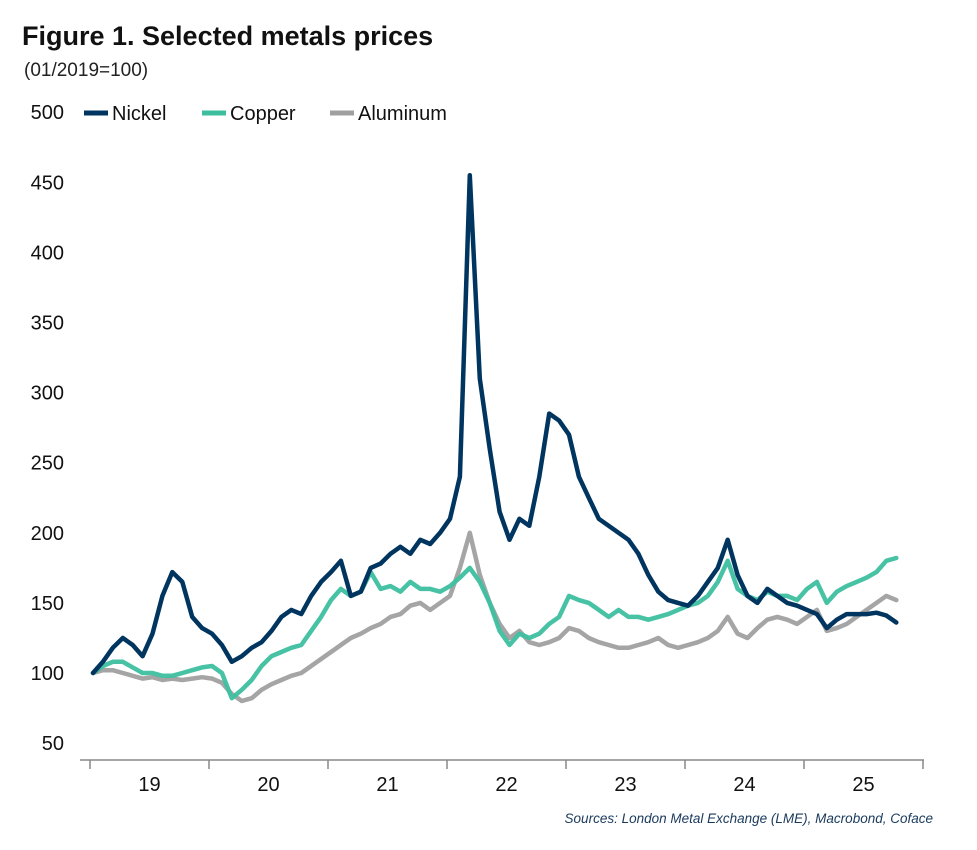 The height and width of the screenshot is (850, 977). I want to click on x-tick-label: 25, so click(863, 785).